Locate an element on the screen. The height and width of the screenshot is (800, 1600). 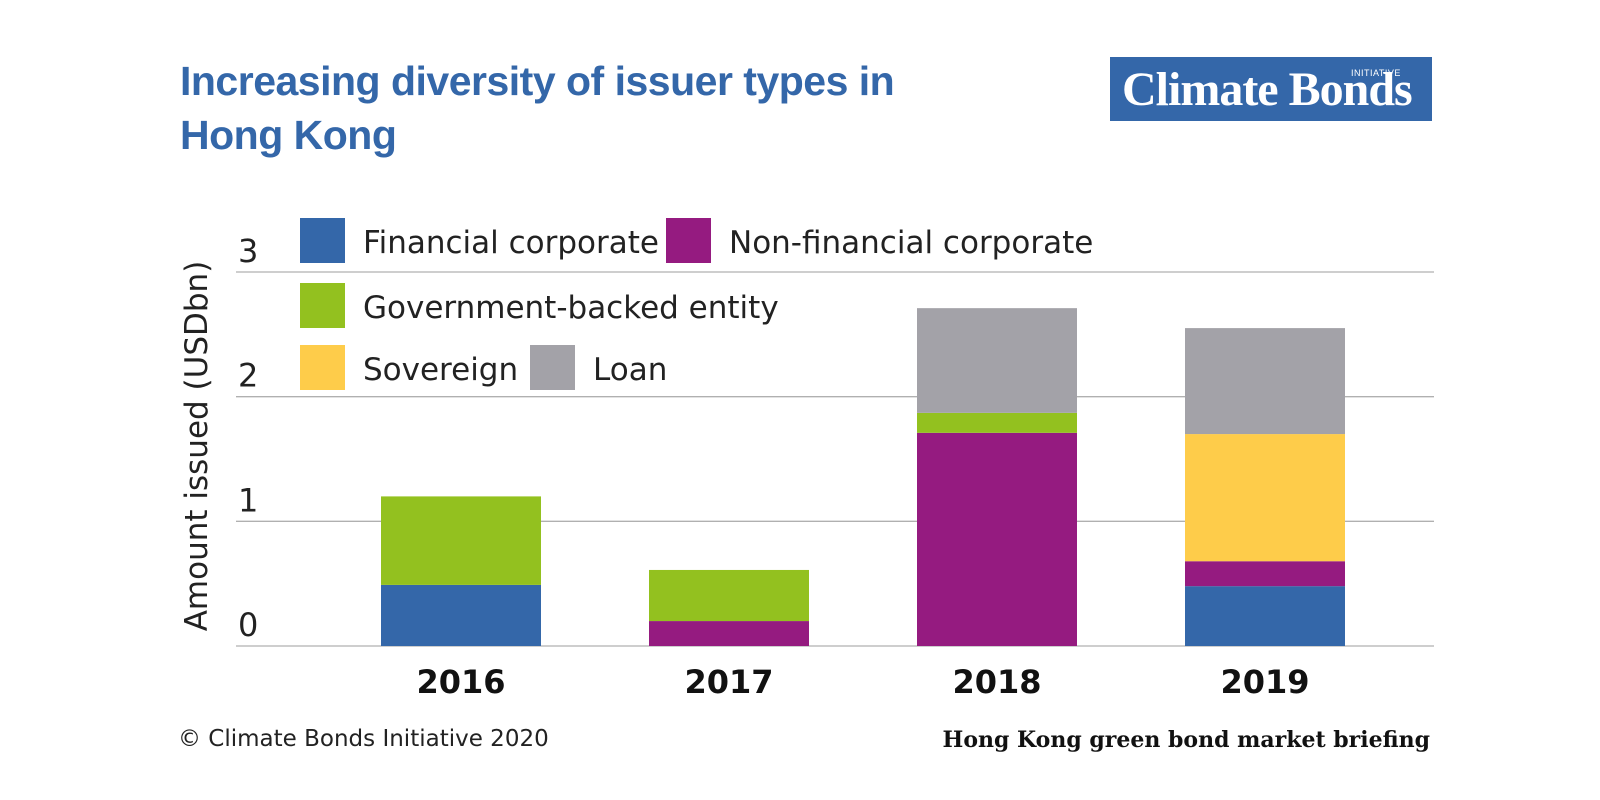
bar-2019-non-financial-corporate is located at coordinates (1265, 574).